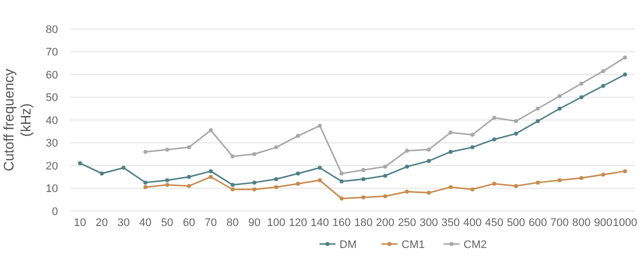 This screenshot has height=269, width=643. What do you see at coordinates (276, 223) in the screenshot?
I see `x-tick-label: 100` at bounding box center [276, 223].